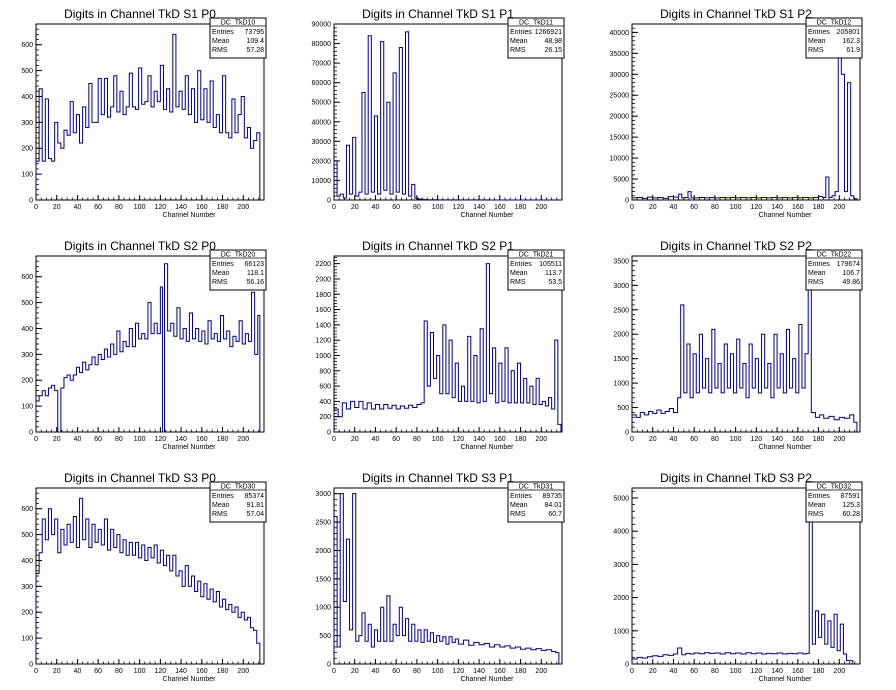 This screenshot has height=690, width=896. Describe the element at coordinates (57, 207) in the screenshot. I see `x-tick-label: 20` at that location.